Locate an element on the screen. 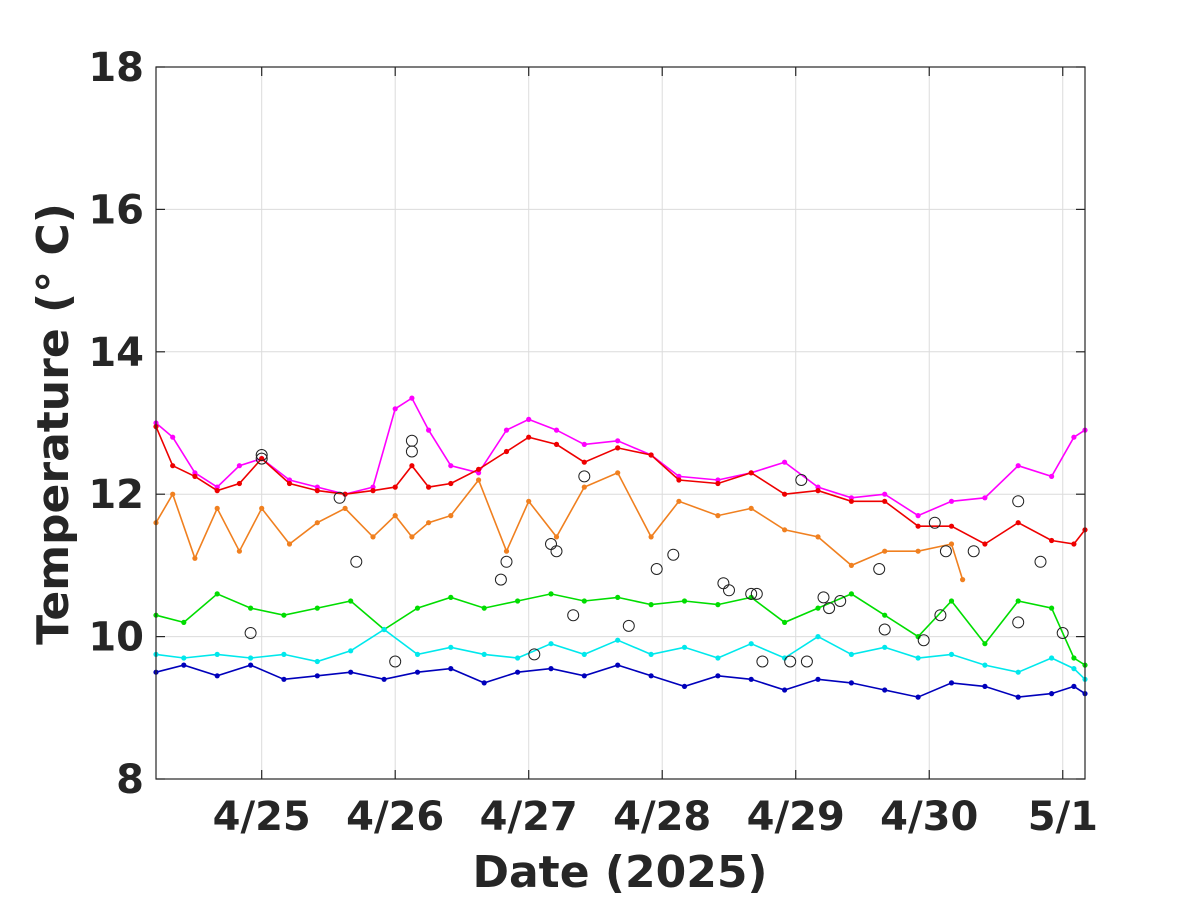 The width and height of the screenshot is (1200, 905). x-tick-label: 4/28 is located at coordinates (662, 817).